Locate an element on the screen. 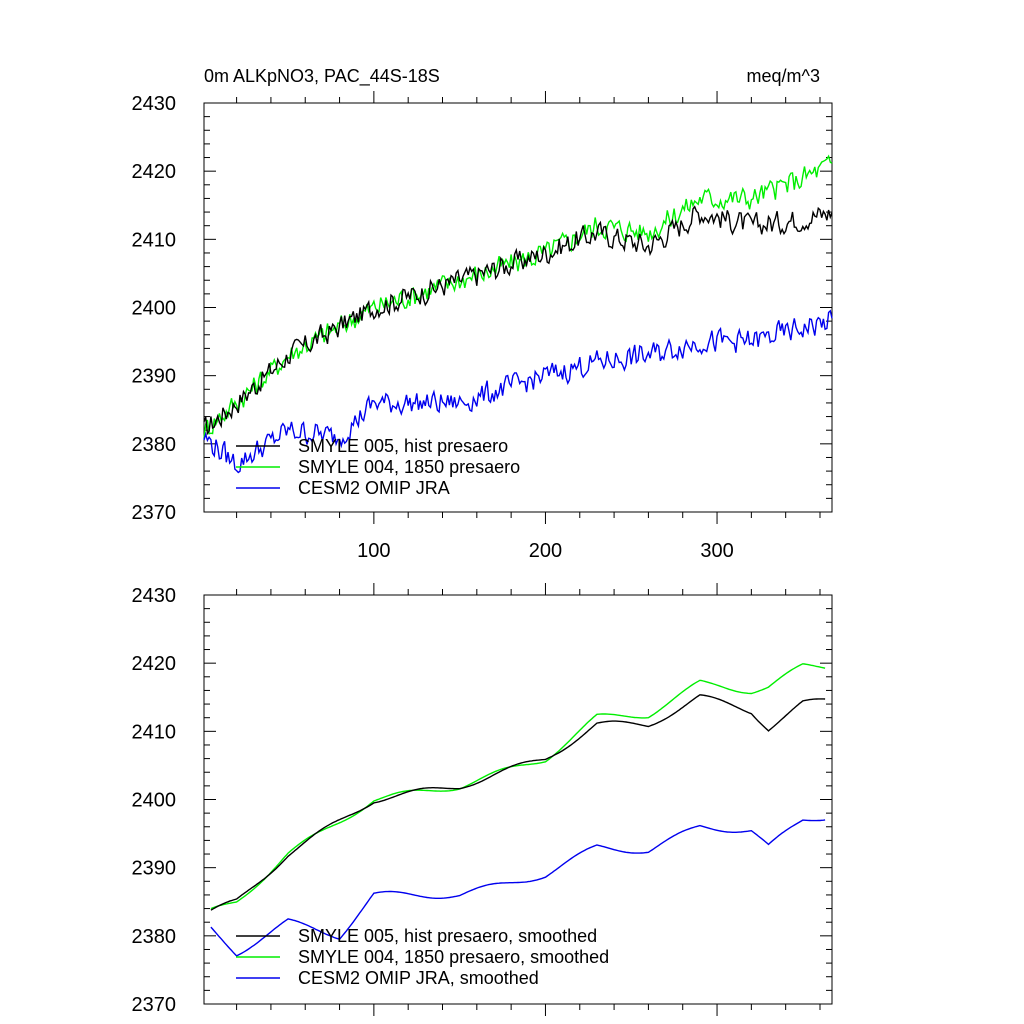  legend-label: SMYLE 005, hist presaero is located at coordinates (403, 446).